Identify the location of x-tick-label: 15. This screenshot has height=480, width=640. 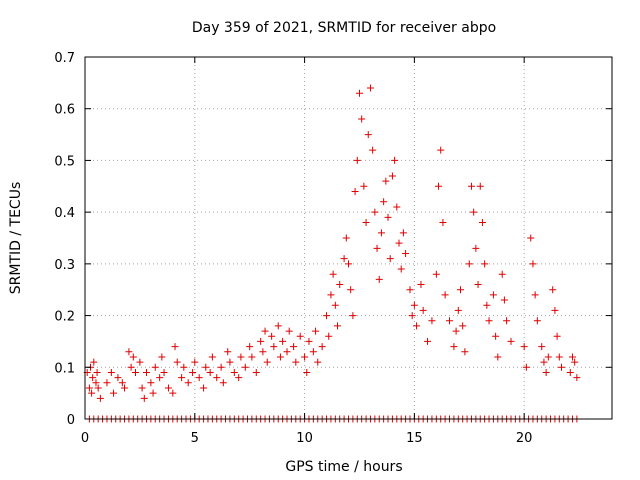
(414, 438).